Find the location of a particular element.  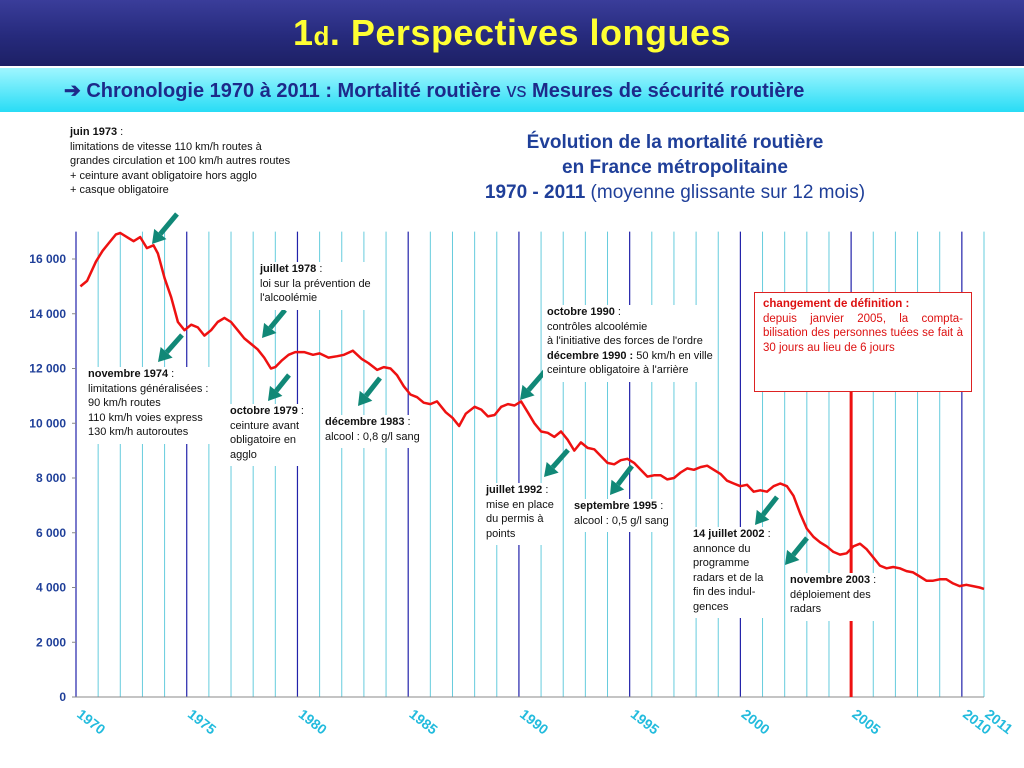

annotation-november-2003: novembre 2003 : déploiement des radars is located at coordinates (833, 597).